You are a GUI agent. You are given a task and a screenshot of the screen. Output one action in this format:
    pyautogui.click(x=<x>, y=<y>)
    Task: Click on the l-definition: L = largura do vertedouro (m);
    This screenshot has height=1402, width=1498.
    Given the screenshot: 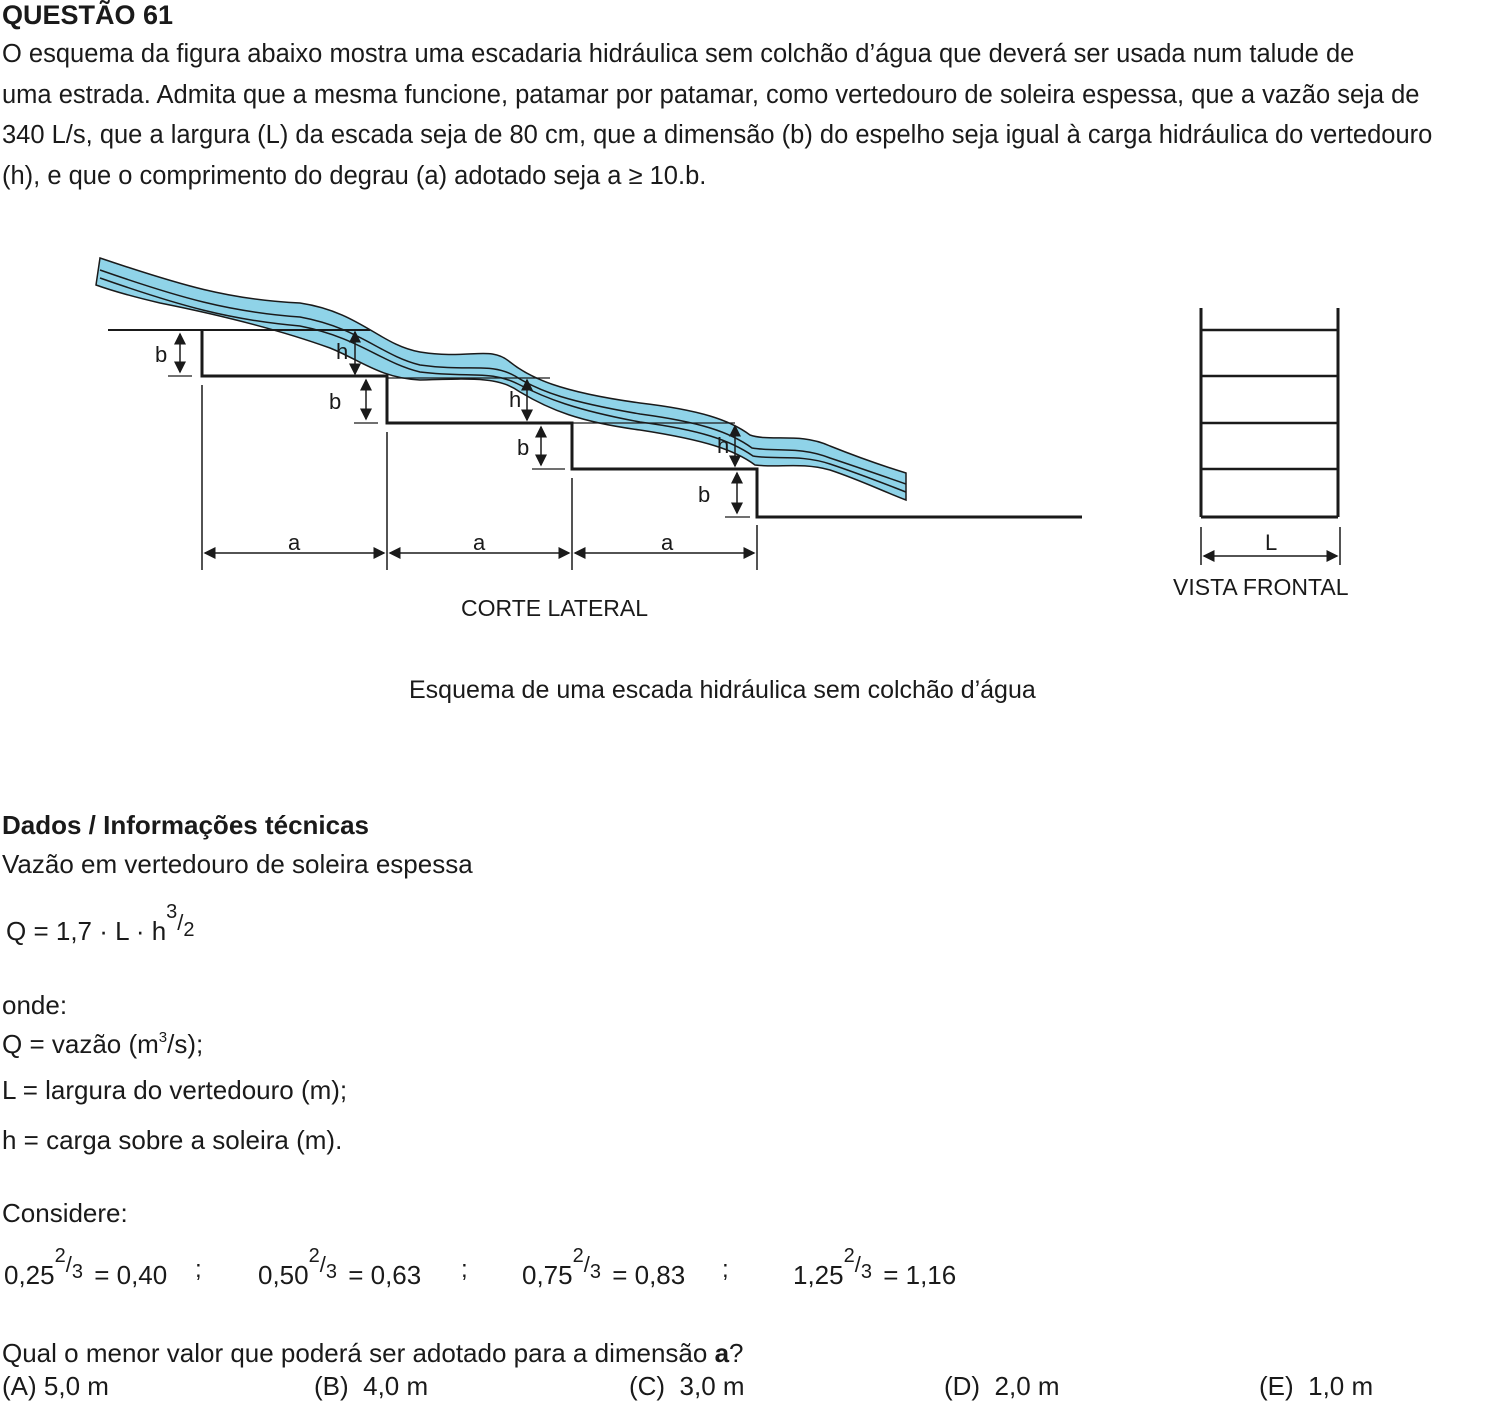 What is the action you would take?
    pyautogui.click(x=175, y=1090)
    